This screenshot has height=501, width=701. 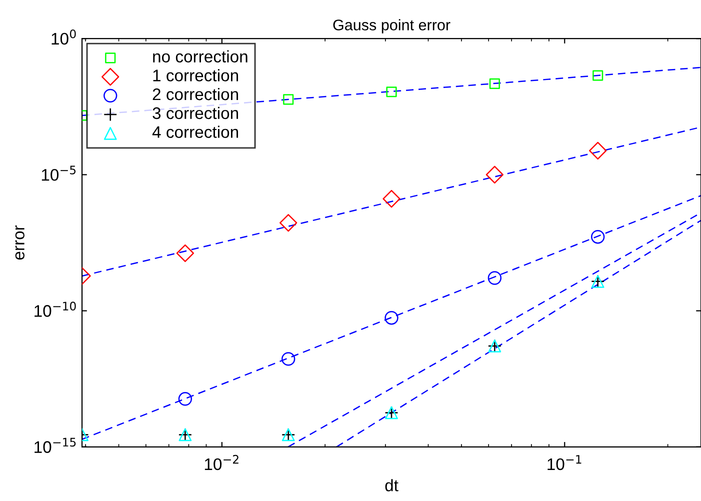 I want to click on x-axis-title: dt, so click(x=391, y=485).